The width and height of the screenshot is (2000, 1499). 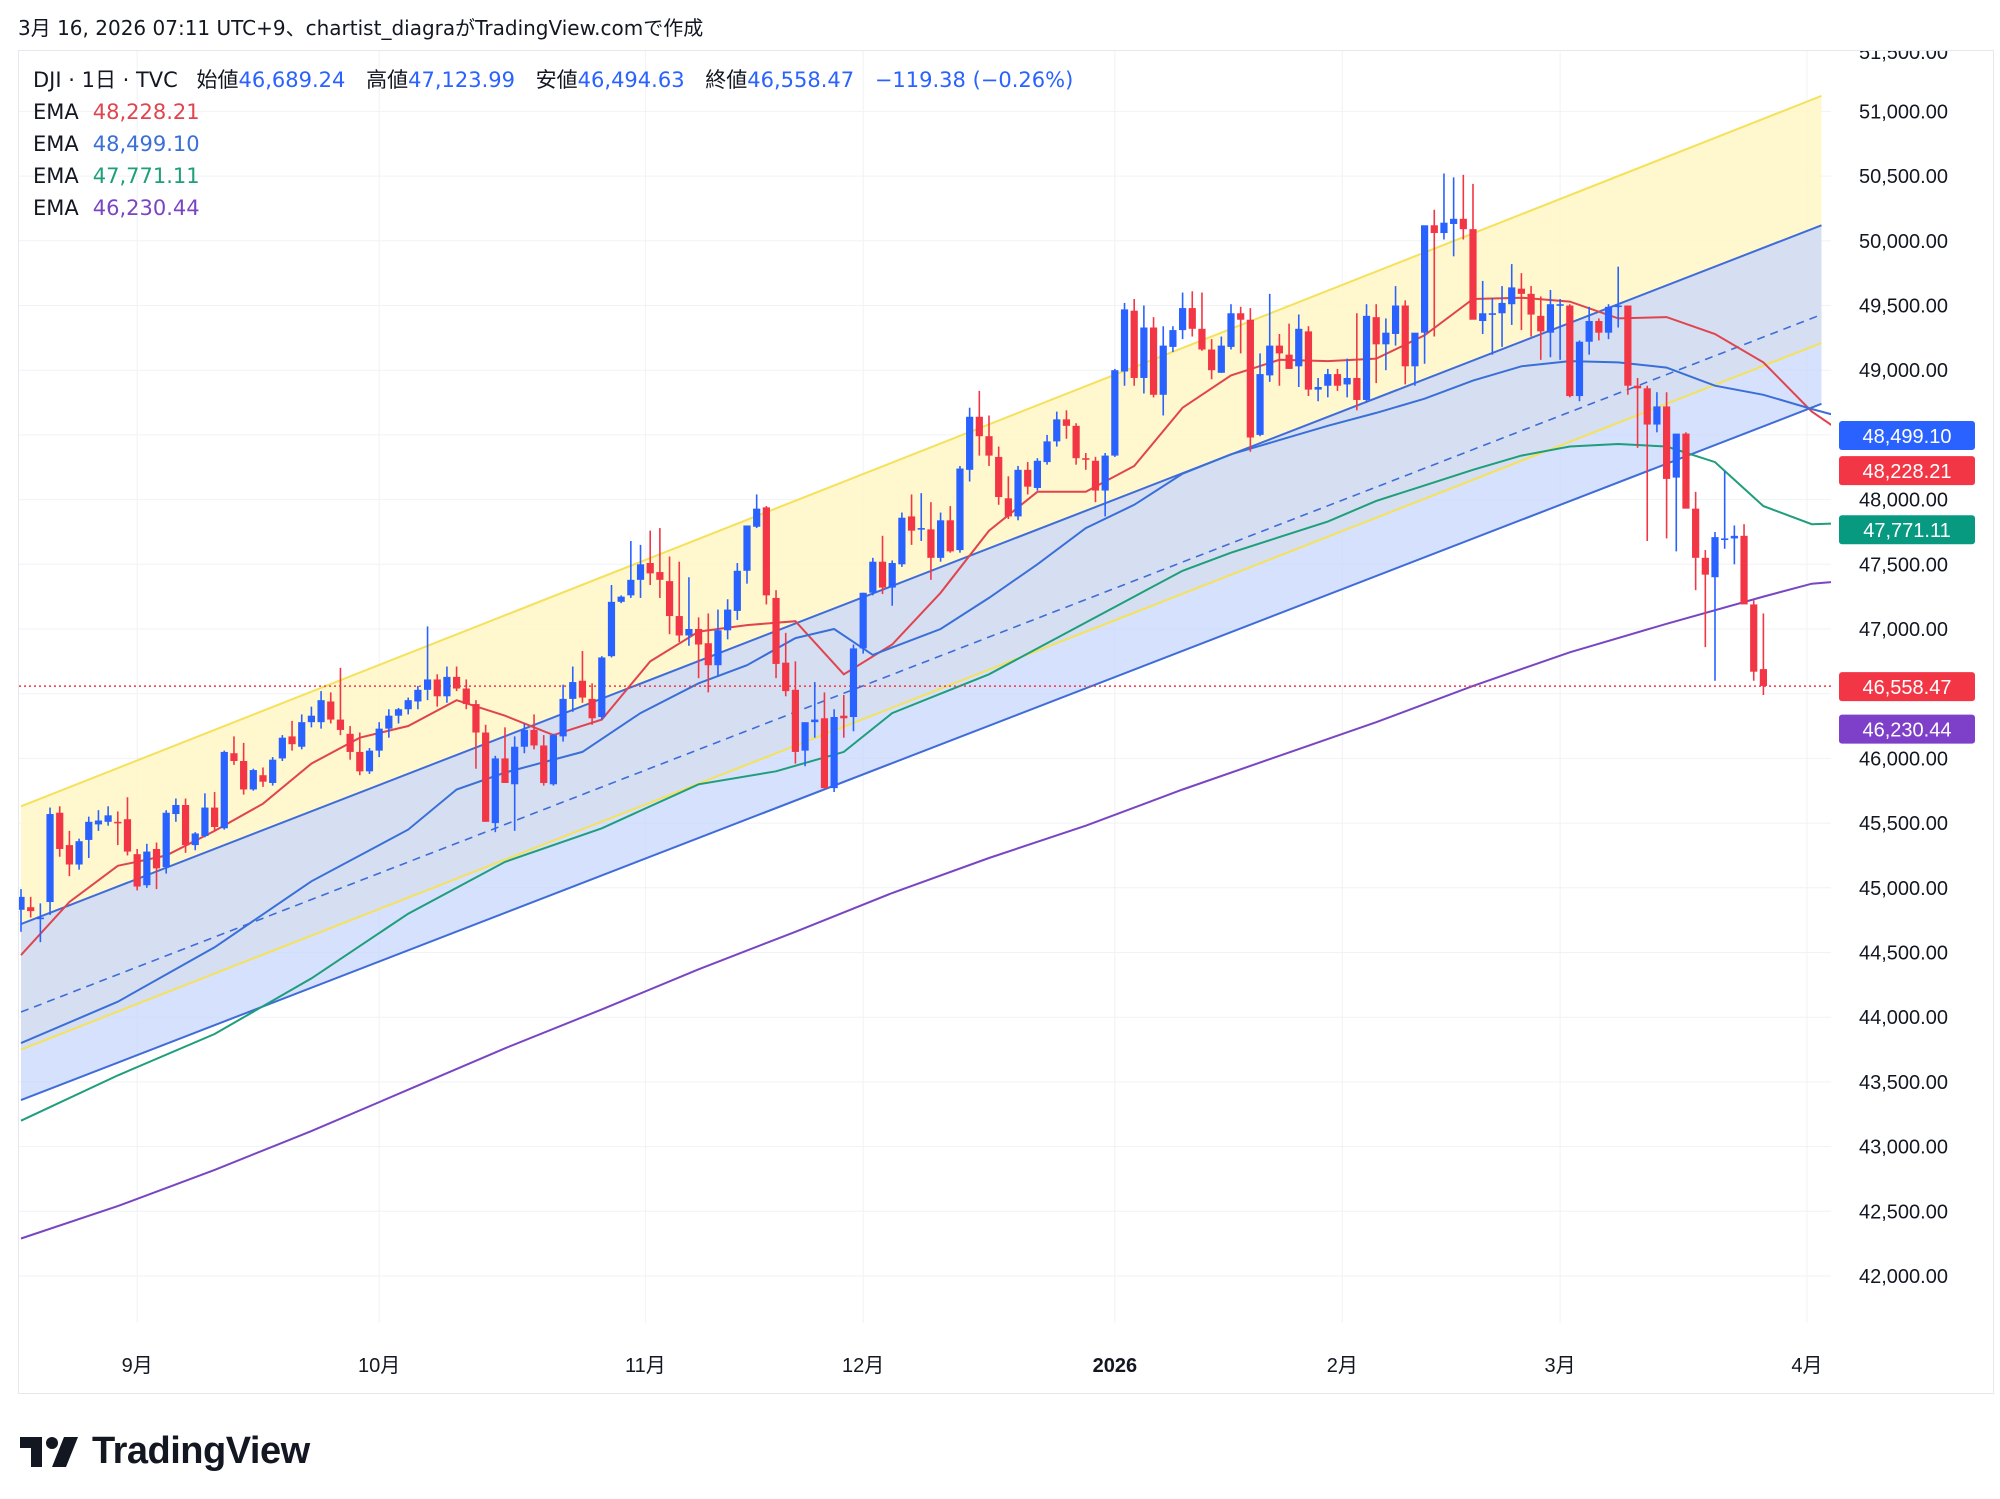 What do you see at coordinates (1907, 731) in the screenshot?
I see `price-tag-label: 46,230.44` at bounding box center [1907, 731].